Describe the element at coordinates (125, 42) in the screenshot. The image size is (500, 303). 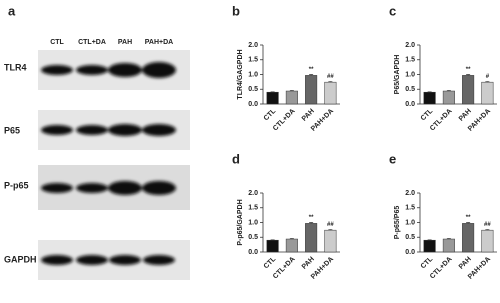
I see `lane-label: PAH` at that location.